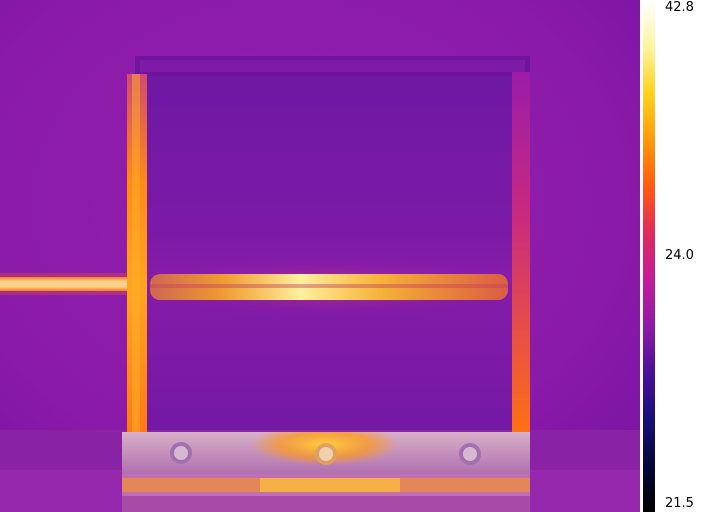 The image size is (712, 512). I want to click on scale-min-label: 21.5, so click(679, 503).